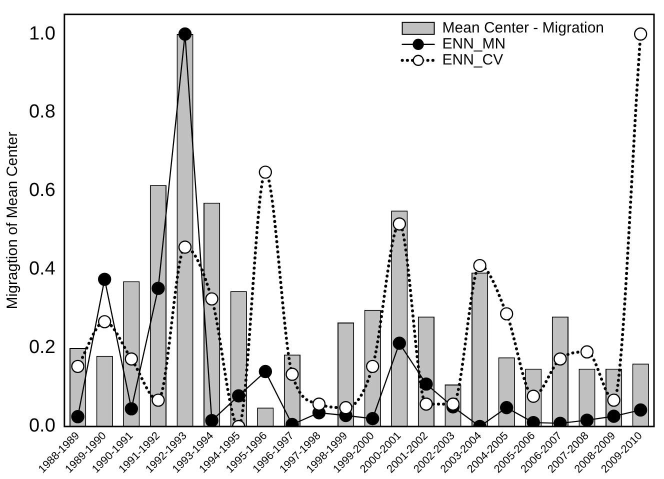 This screenshot has height=479, width=664. What do you see at coordinates (42, 269) in the screenshot?
I see `y-tick-label: 0.4` at bounding box center [42, 269].